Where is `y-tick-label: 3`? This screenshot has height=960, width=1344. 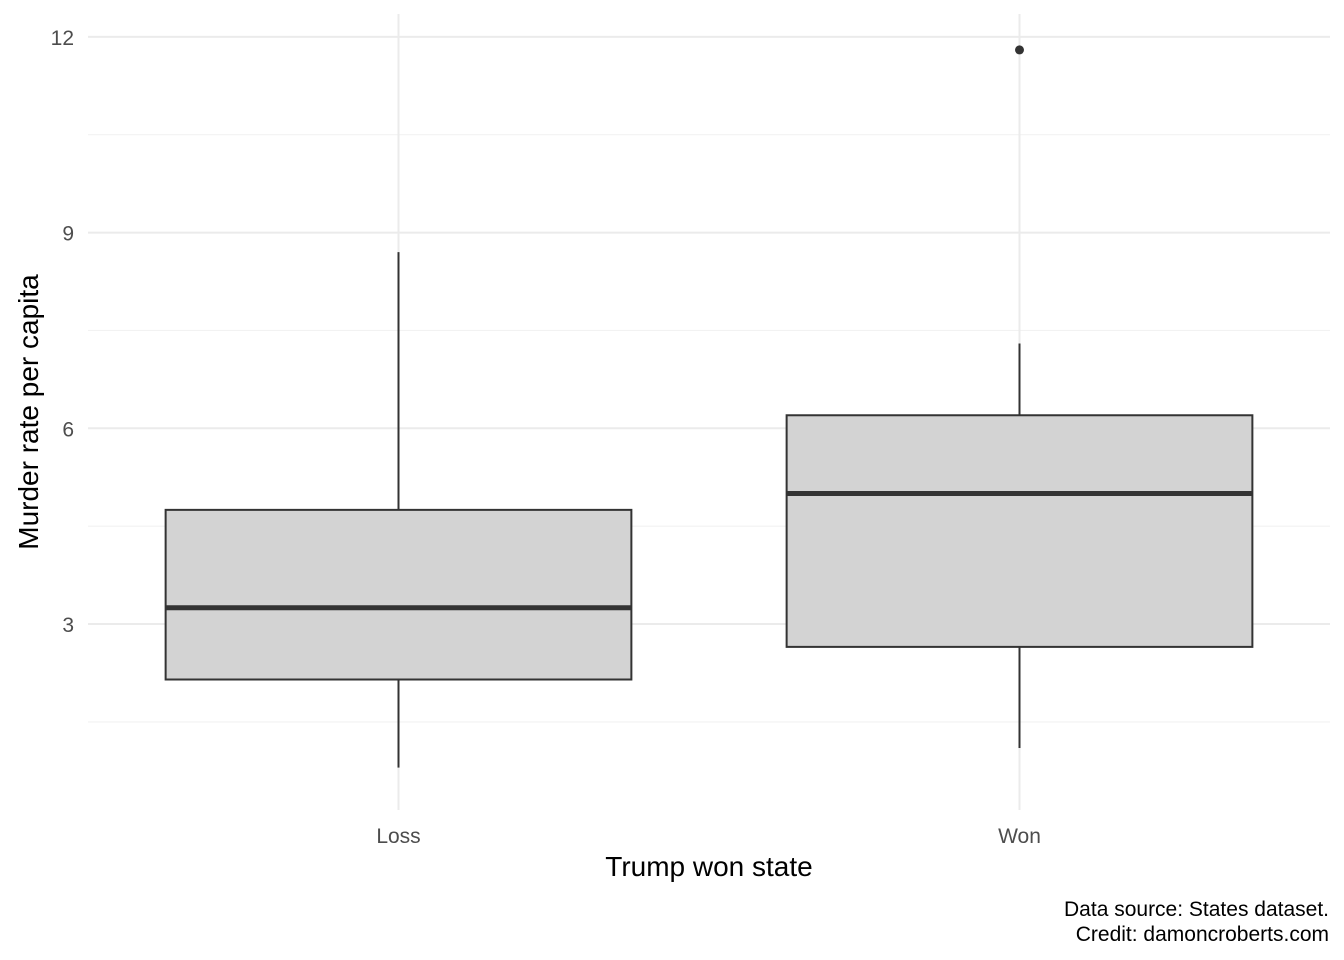 y-tick-label: 3 is located at coordinates (68, 625).